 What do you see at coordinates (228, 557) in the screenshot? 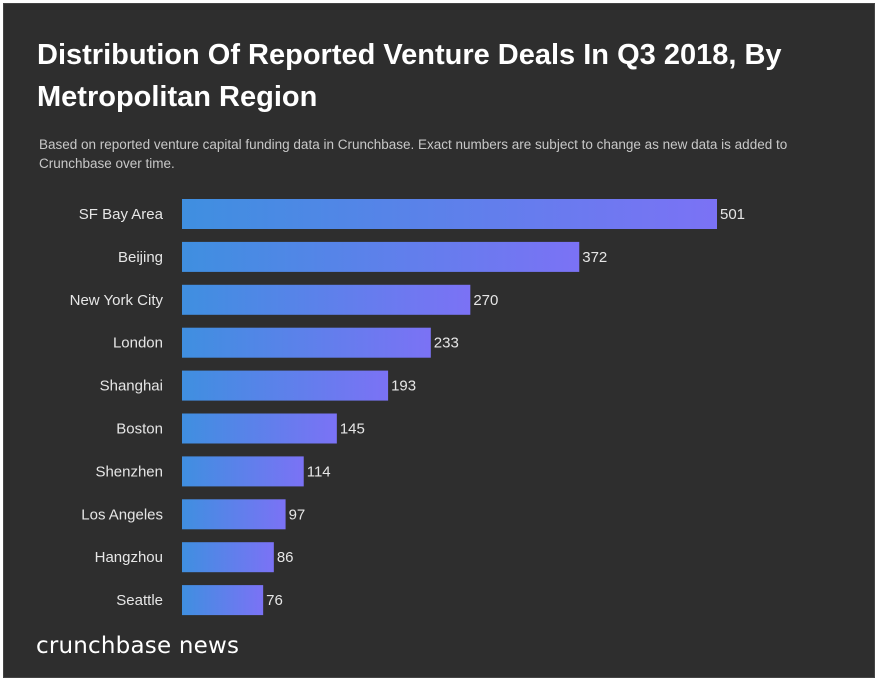
I see `bar-hangzhou` at bounding box center [228, 557].